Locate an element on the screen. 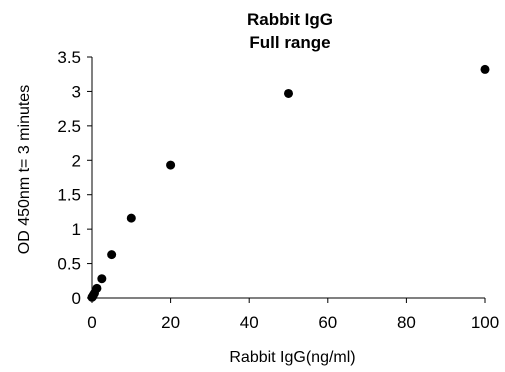  y-tick-label: 2 is located at coordinates (76, 160).